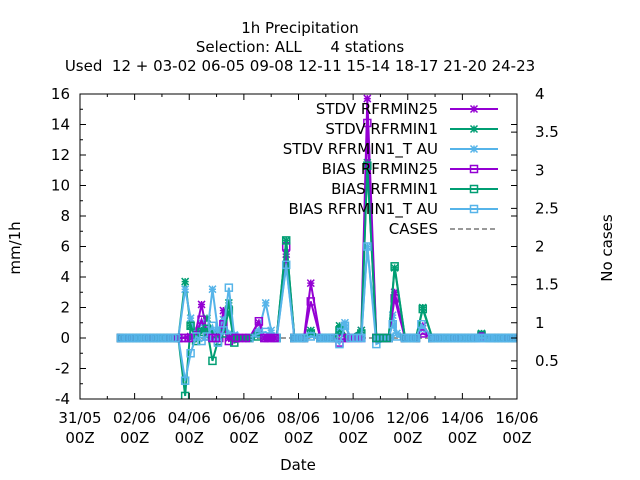  I want to click on y-tick-label: 6, so click(65, 247).